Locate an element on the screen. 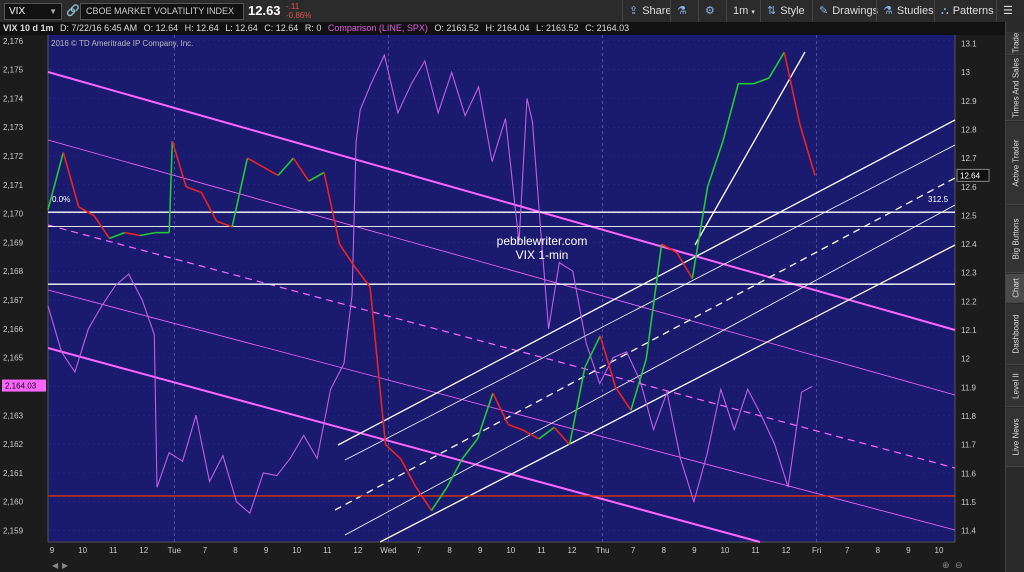 The height and width of the screenshot is (572, 1024). side-tab-active-trader: Active Trader is located at coordinates (1015, 163).